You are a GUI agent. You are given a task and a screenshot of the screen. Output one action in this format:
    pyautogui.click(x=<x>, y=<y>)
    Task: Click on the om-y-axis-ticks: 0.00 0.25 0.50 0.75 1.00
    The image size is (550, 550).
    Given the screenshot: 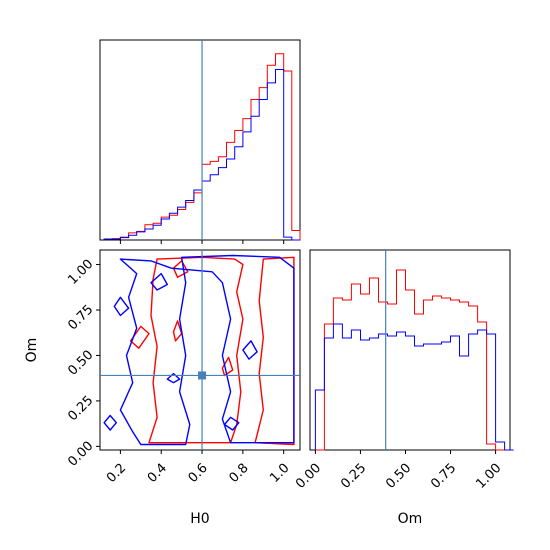 What is the action you would take?
    pyautogui.click(x=82, y=363)
    